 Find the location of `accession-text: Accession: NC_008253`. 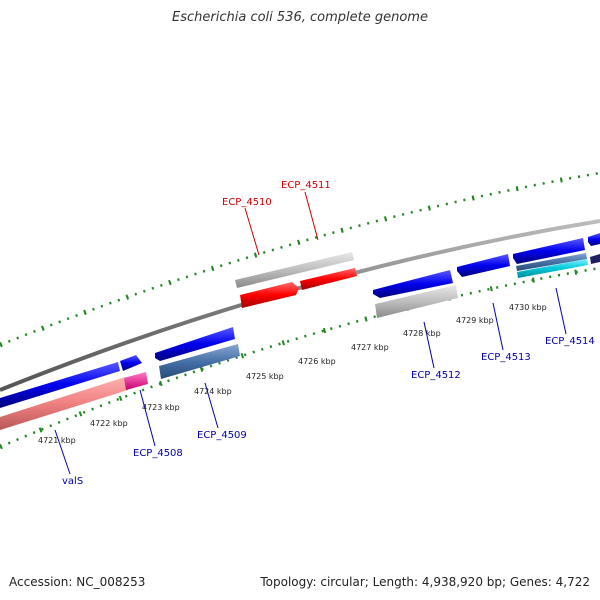

accession-text: Accession: NC_008253 is located at coordinates (77, 582).